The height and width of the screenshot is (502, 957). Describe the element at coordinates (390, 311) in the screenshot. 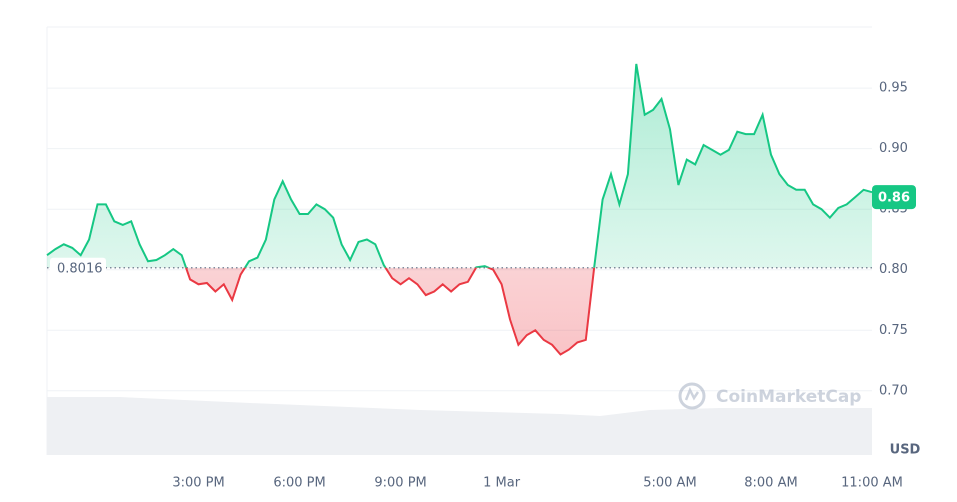

I see `price-line-down` at that location.